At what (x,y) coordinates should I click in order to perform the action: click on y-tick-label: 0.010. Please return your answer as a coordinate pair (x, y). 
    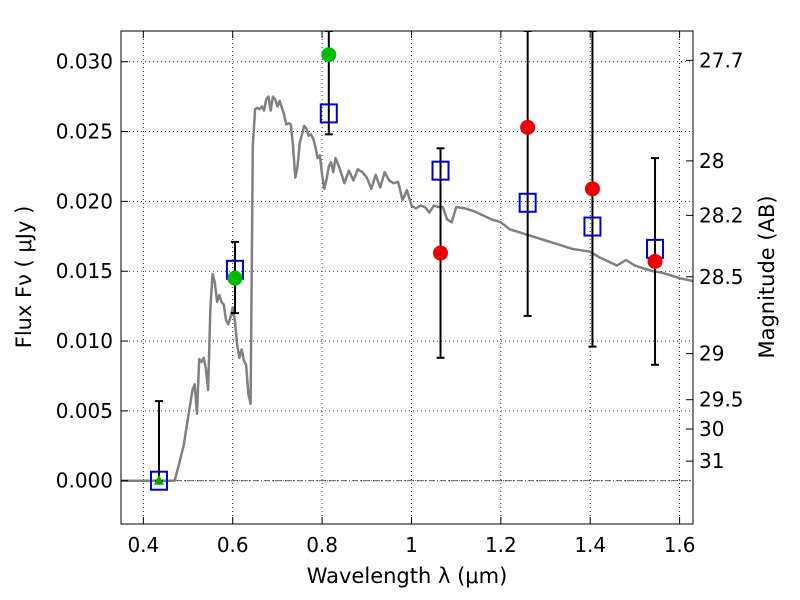
    Looking at the image, I should click on (84, 341).